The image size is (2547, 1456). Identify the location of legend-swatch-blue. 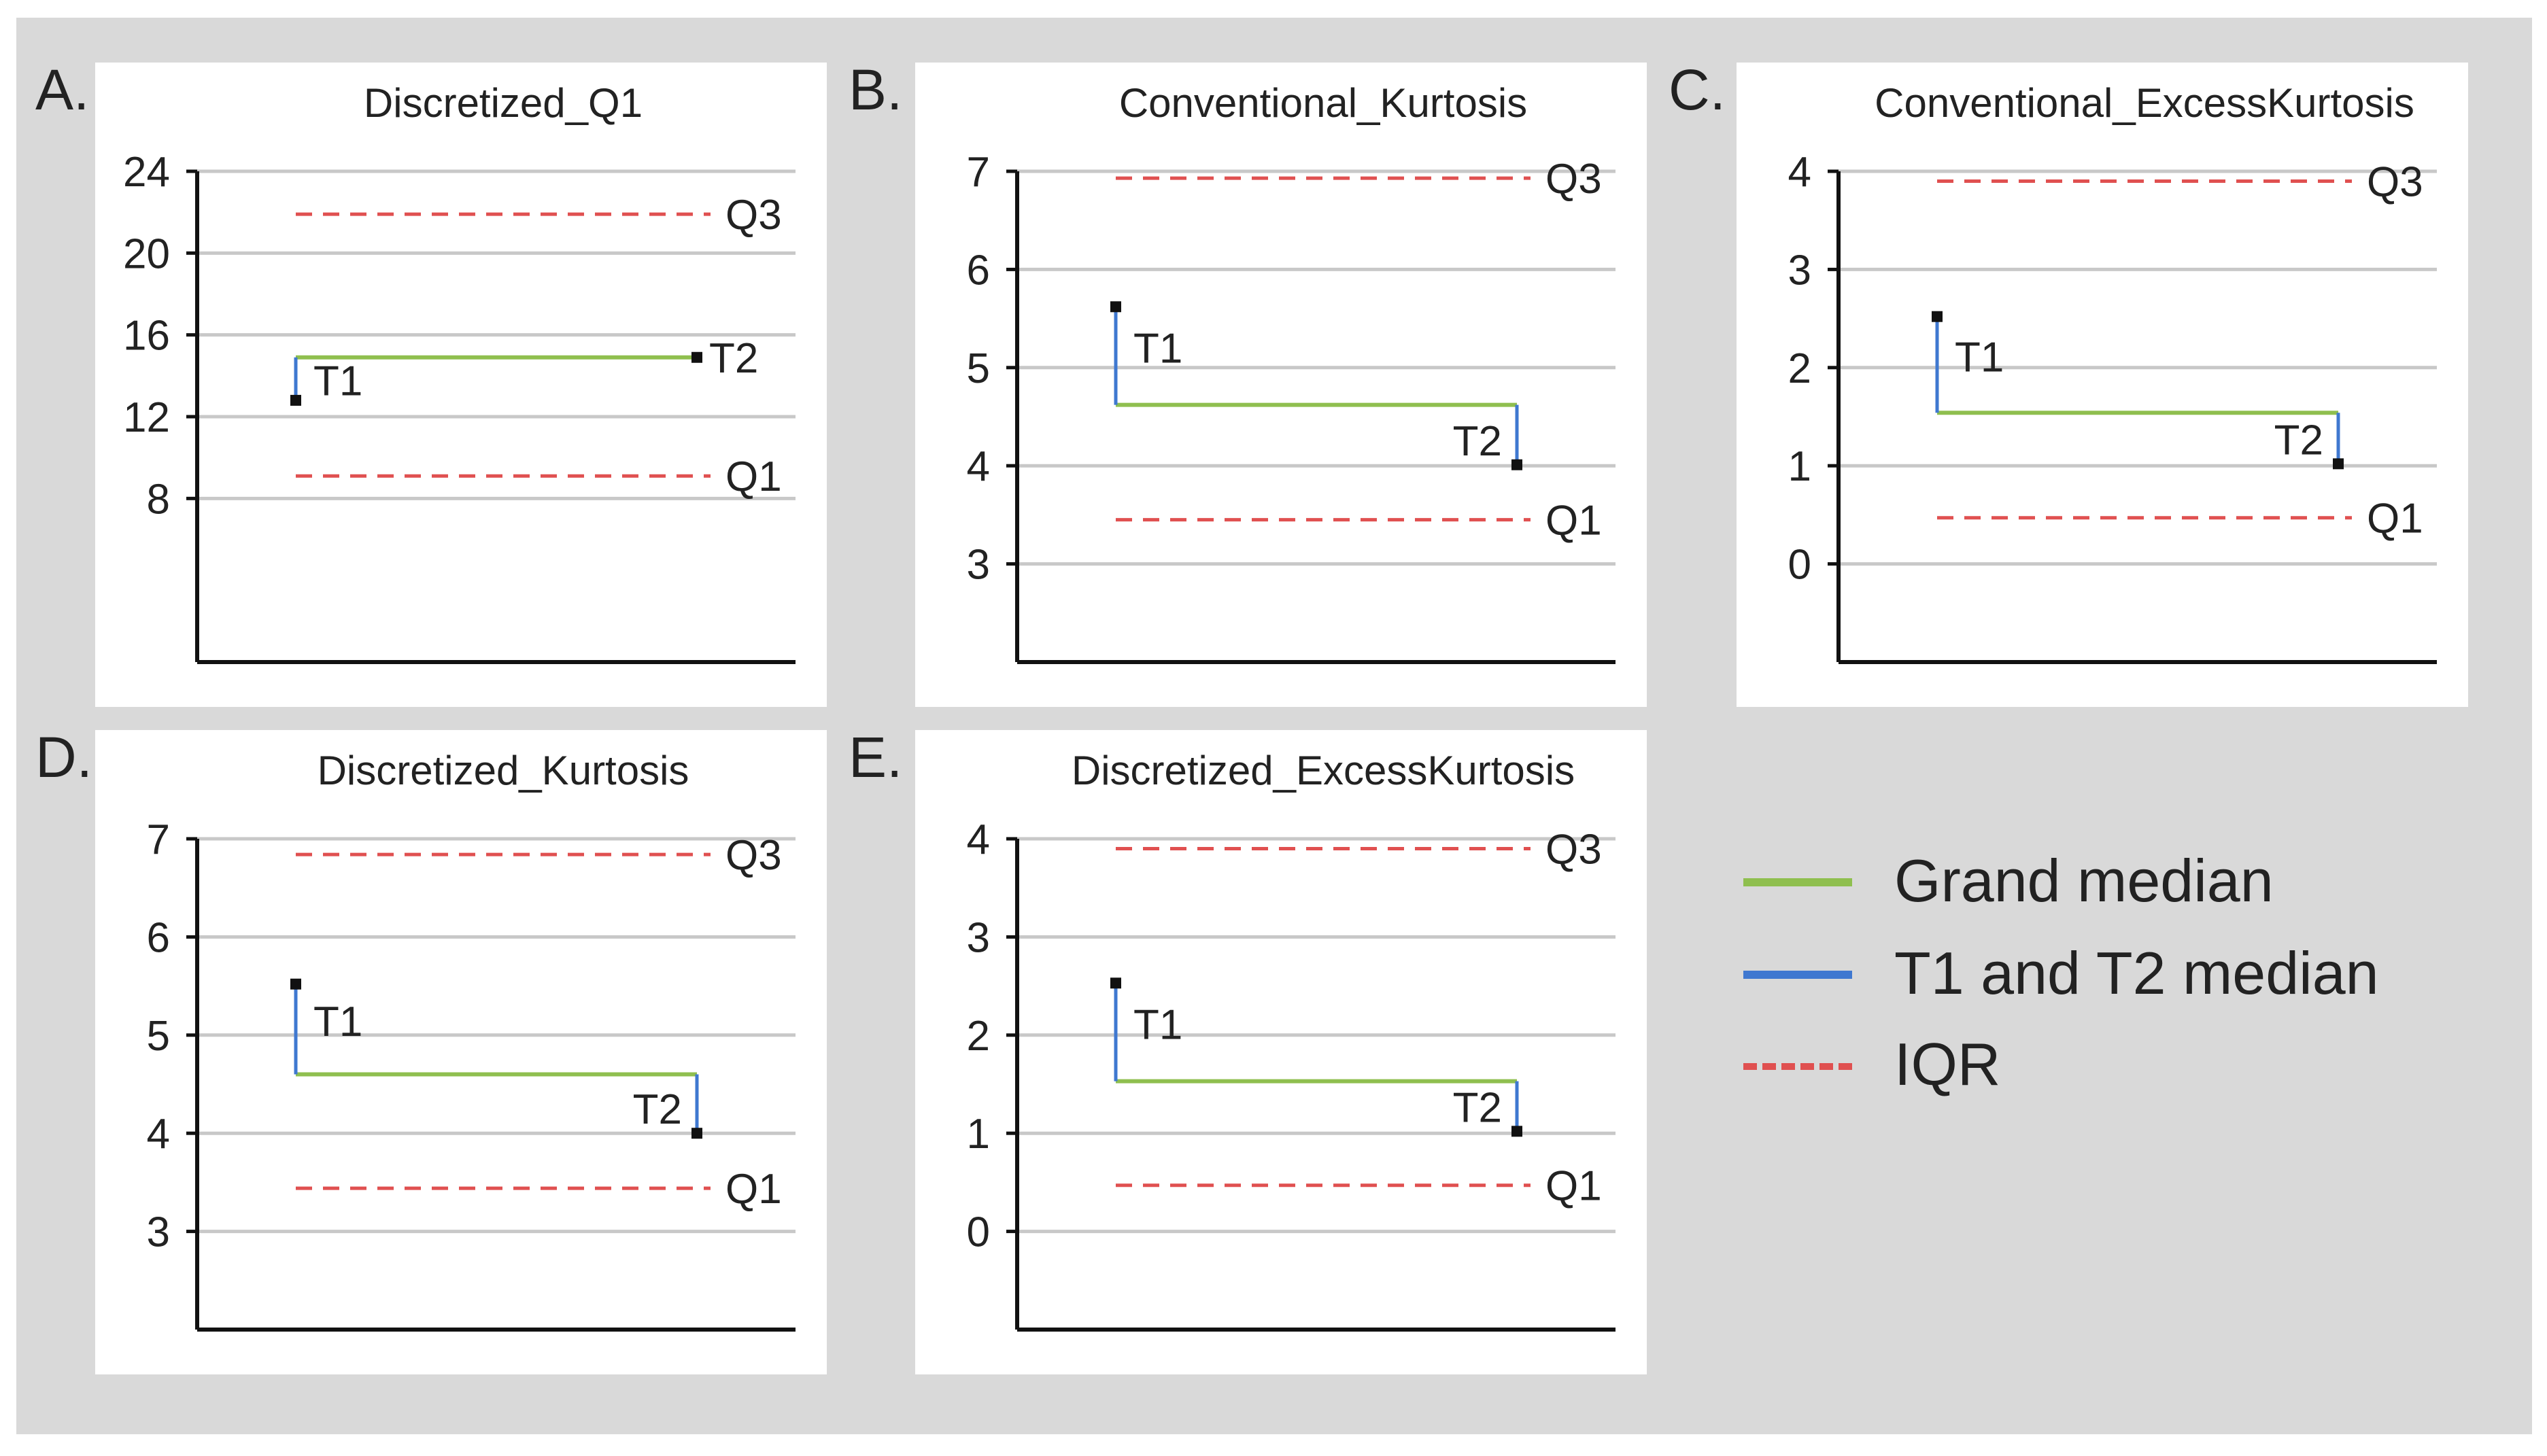
(1798, 975).